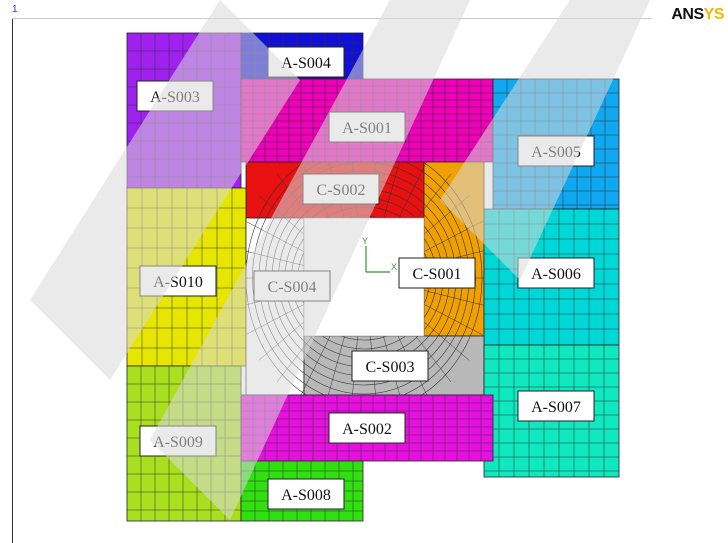  Describe the element at coordinates (394, 267) in the screenshot. I see `x-axis-label: X` at that location.